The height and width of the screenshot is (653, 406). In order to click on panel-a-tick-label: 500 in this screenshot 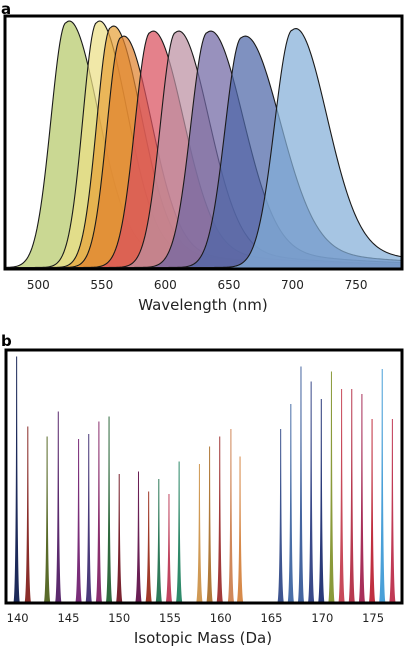, I will do `click(38, 285)`.